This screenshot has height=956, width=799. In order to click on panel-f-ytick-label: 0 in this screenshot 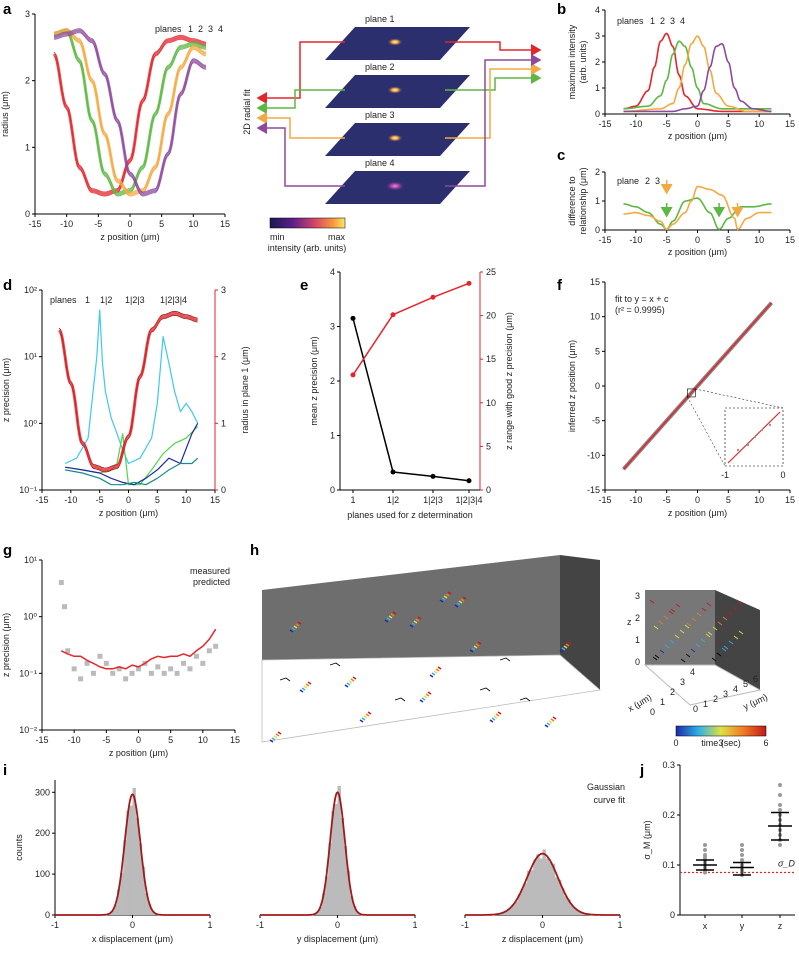, I will do `click(597, 386)`.